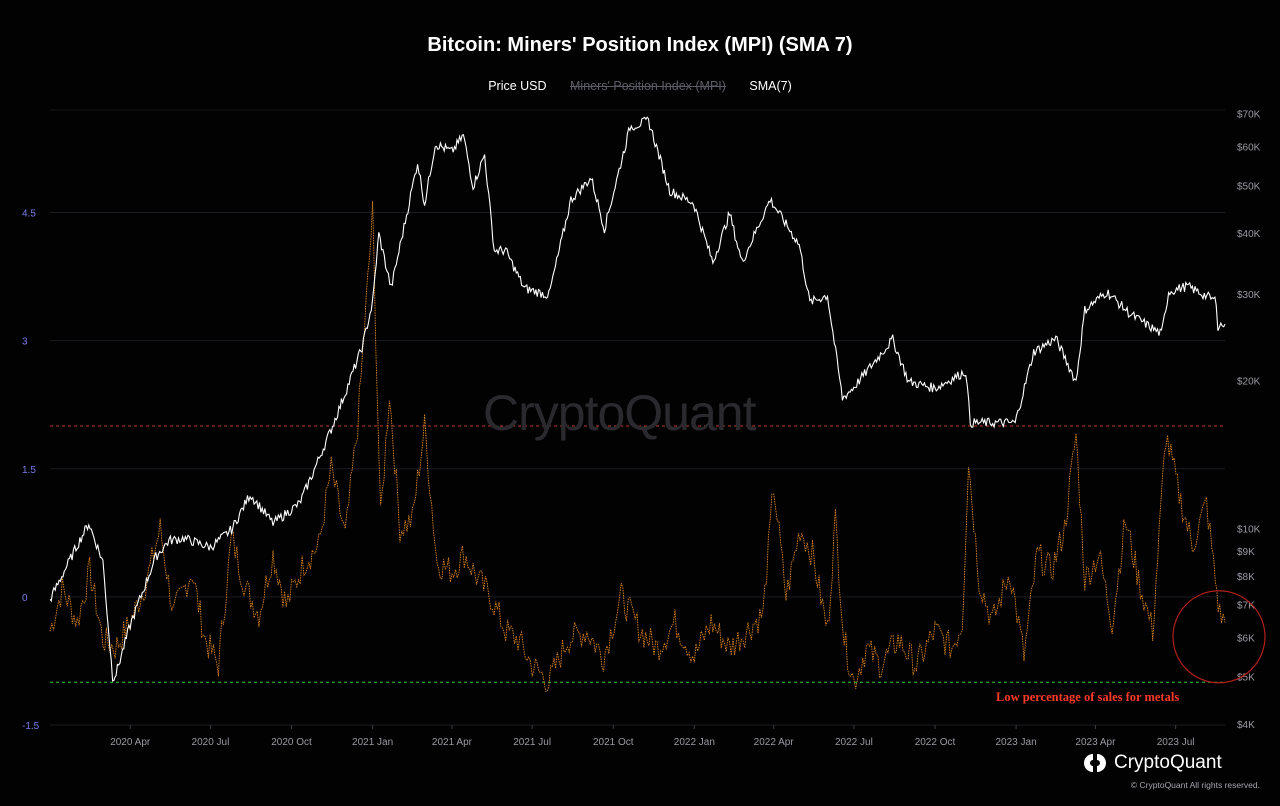 This screenshot has height=806, width=1280. Describe the element at coordinates (1246, 552) in the screenshot. I see `y-right-tick-label: $9K` at that location.